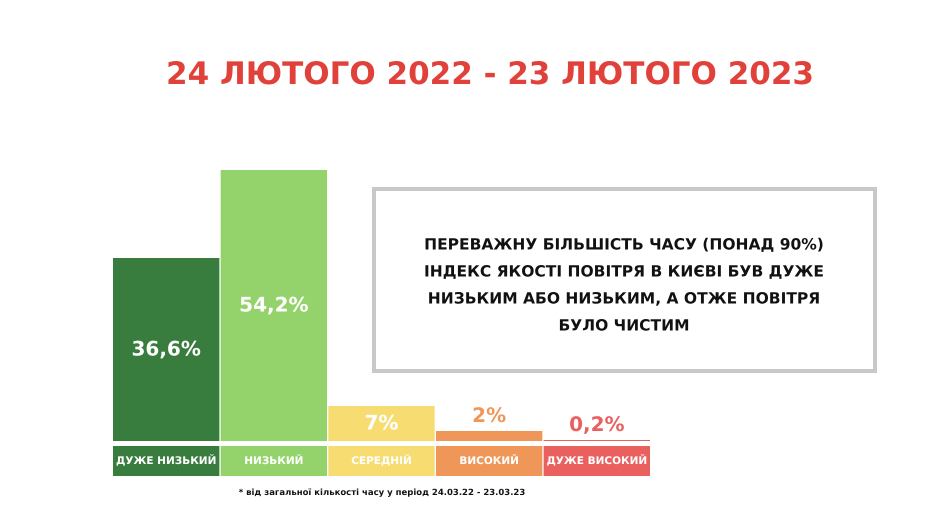 This screenshot has width=942, height=514. Describe the element at coordinates (597, 460) in the screenshot. I see `x-tick-label: ДУЖЕ ВИСОКИЙ` at that location.